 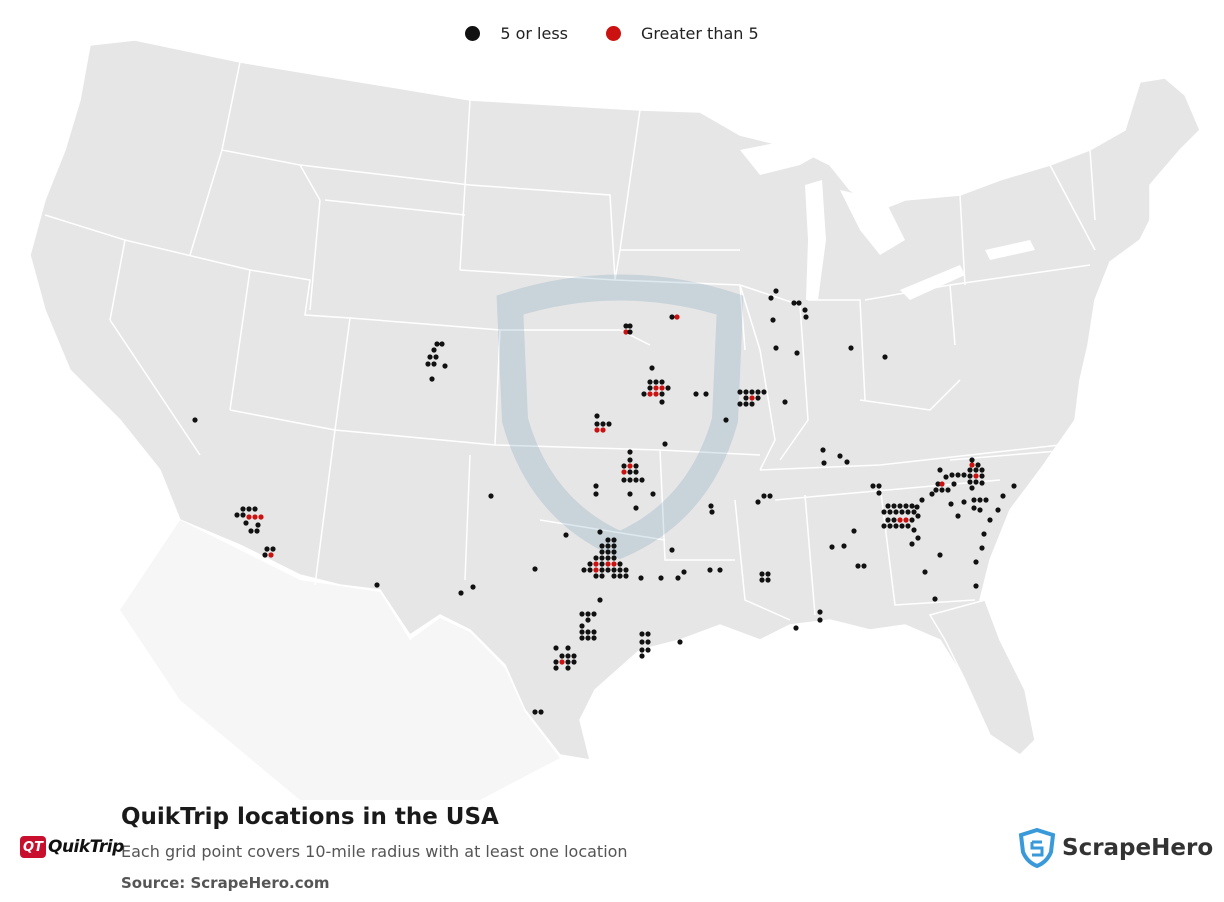 What do you see at coordinates (815, 240) in the screenshot?
I see `lake-michigan` at bounding box center [815, 240].